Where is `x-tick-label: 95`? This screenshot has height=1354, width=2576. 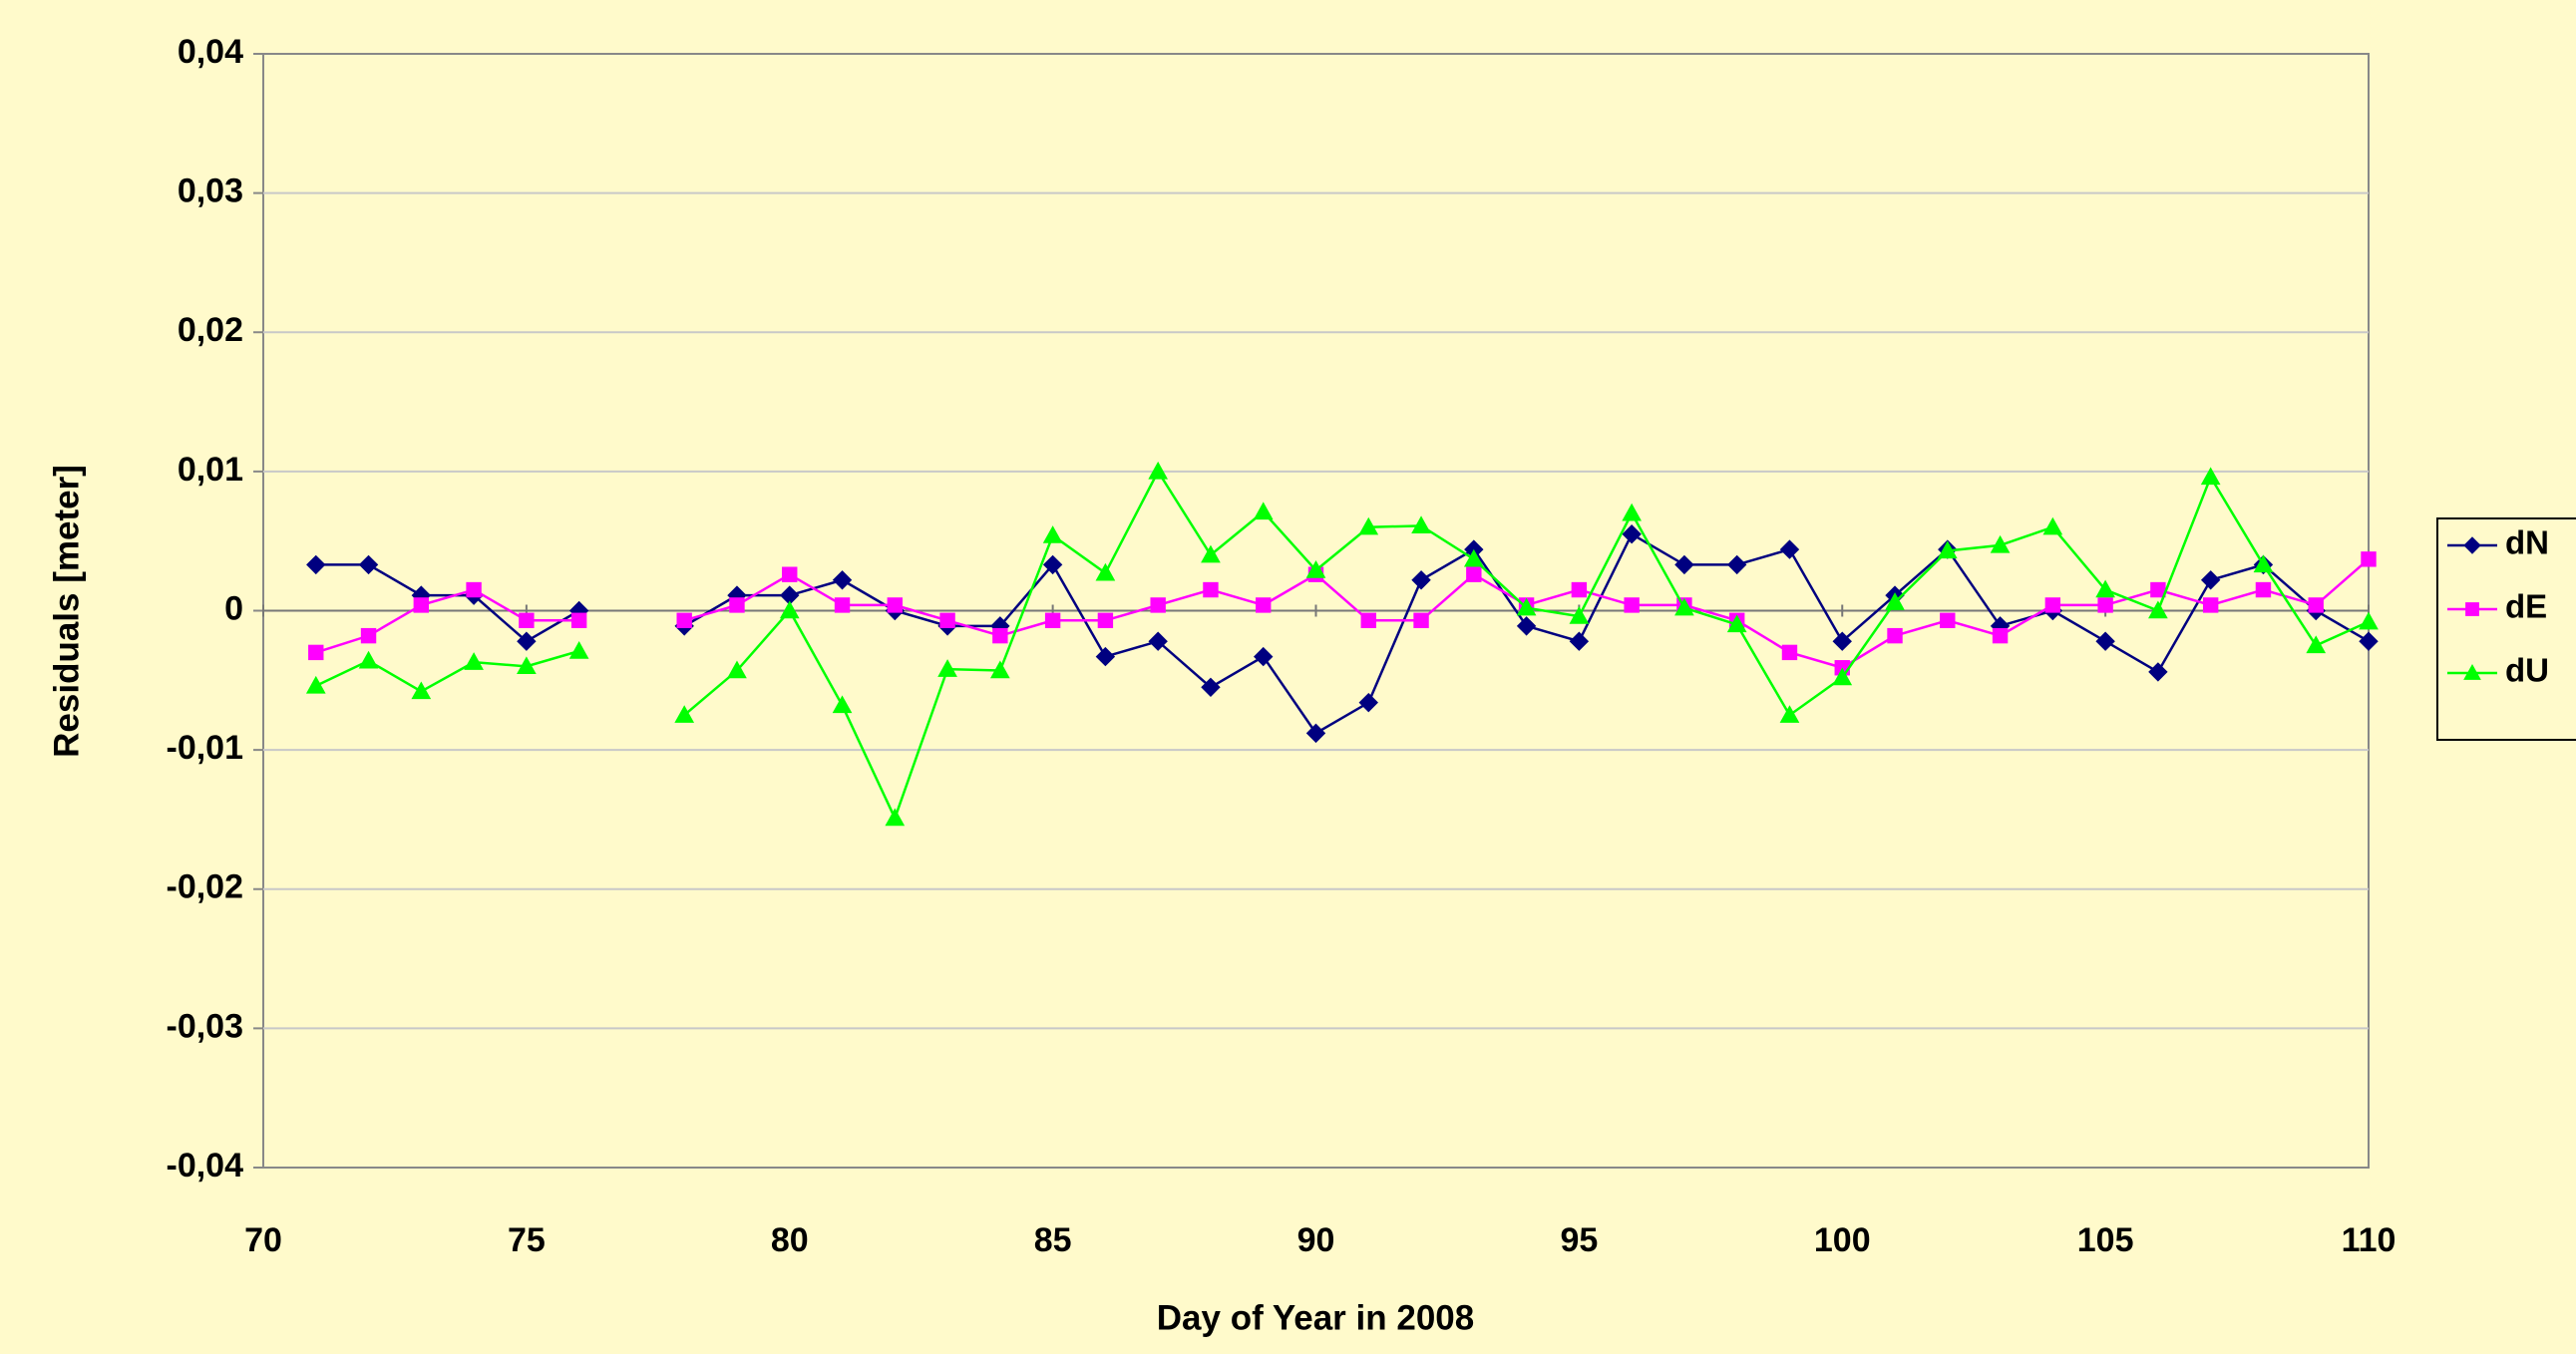
x-tick-label: 95 is located at coordinates (1579, 1240).